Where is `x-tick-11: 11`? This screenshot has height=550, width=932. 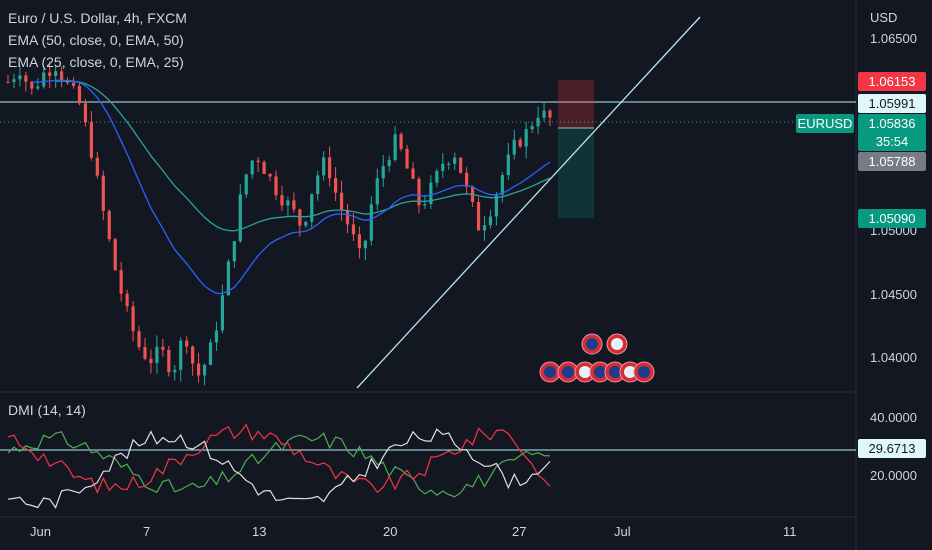
x-tick-11: 11 is located at coordinates (790, 531).